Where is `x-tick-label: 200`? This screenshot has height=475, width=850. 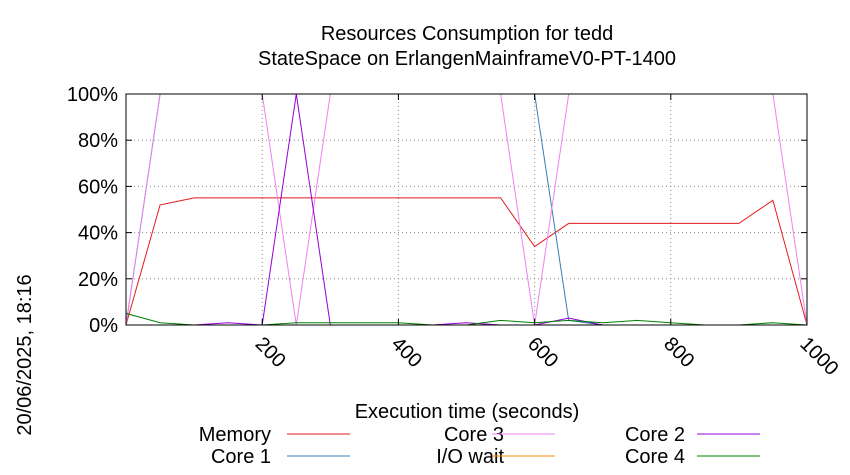 x-tick-label: 200 is located at coordinates (270, 352).